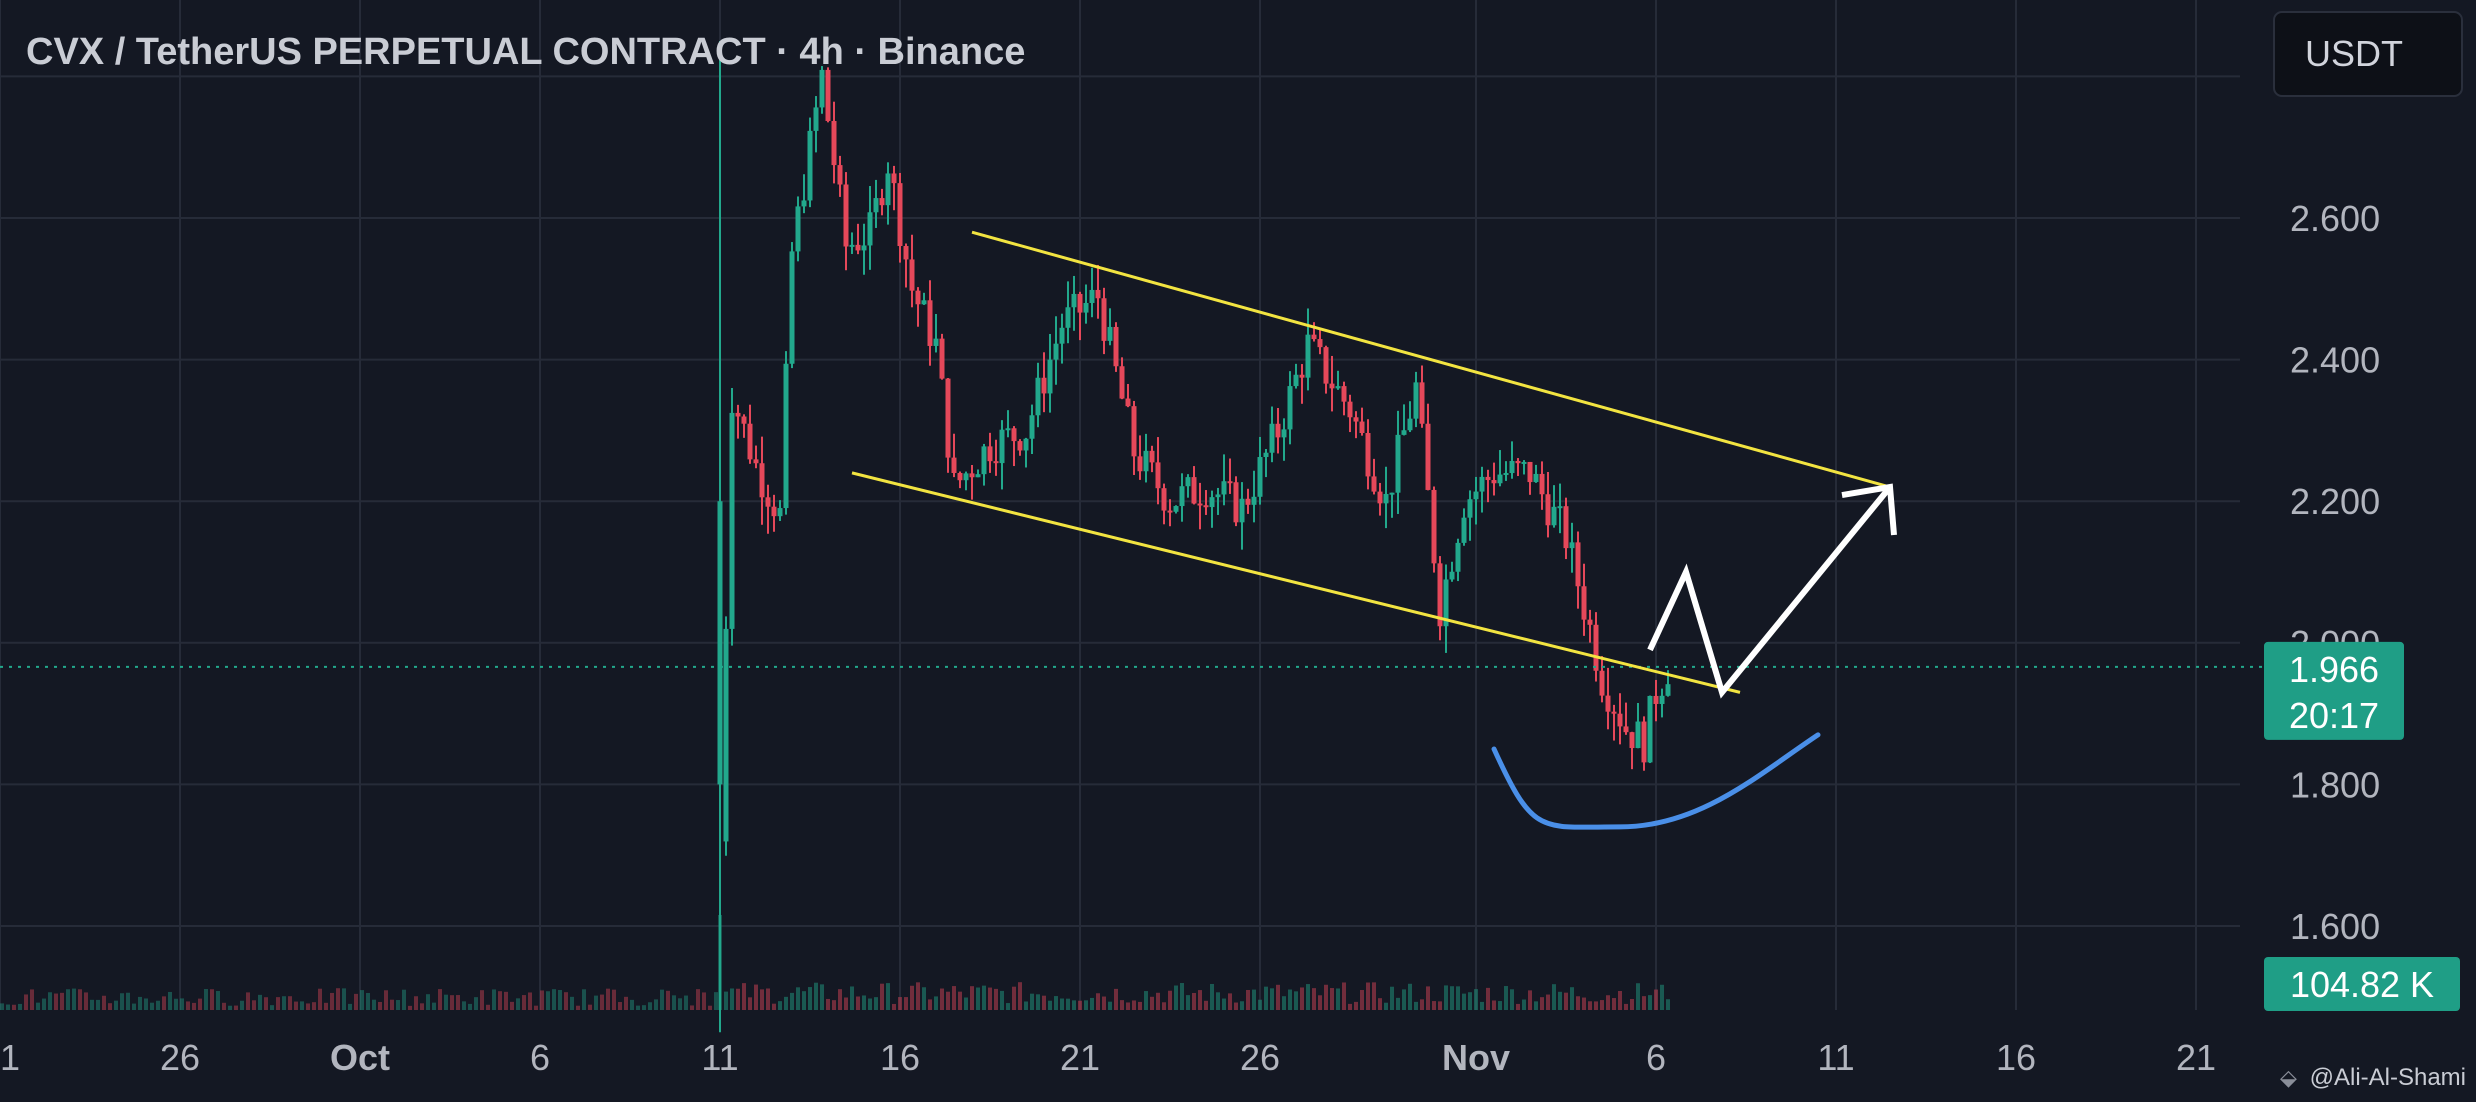 The width and height of the screenshot is (2476, 1102). Describe the element at coordinates (2335, 784) in the screenshot. I see `price-tick-label: 1.800` at that location.